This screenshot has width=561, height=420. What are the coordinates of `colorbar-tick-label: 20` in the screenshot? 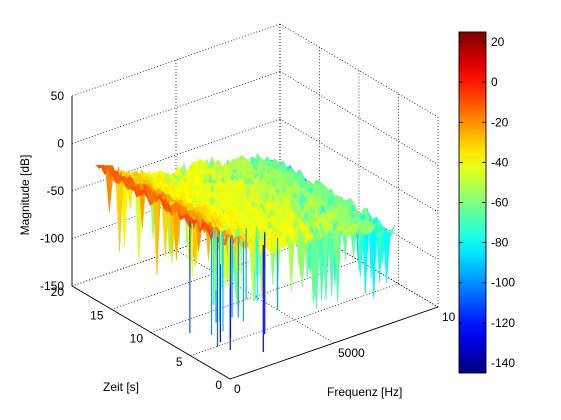 It's located at (498, 42).